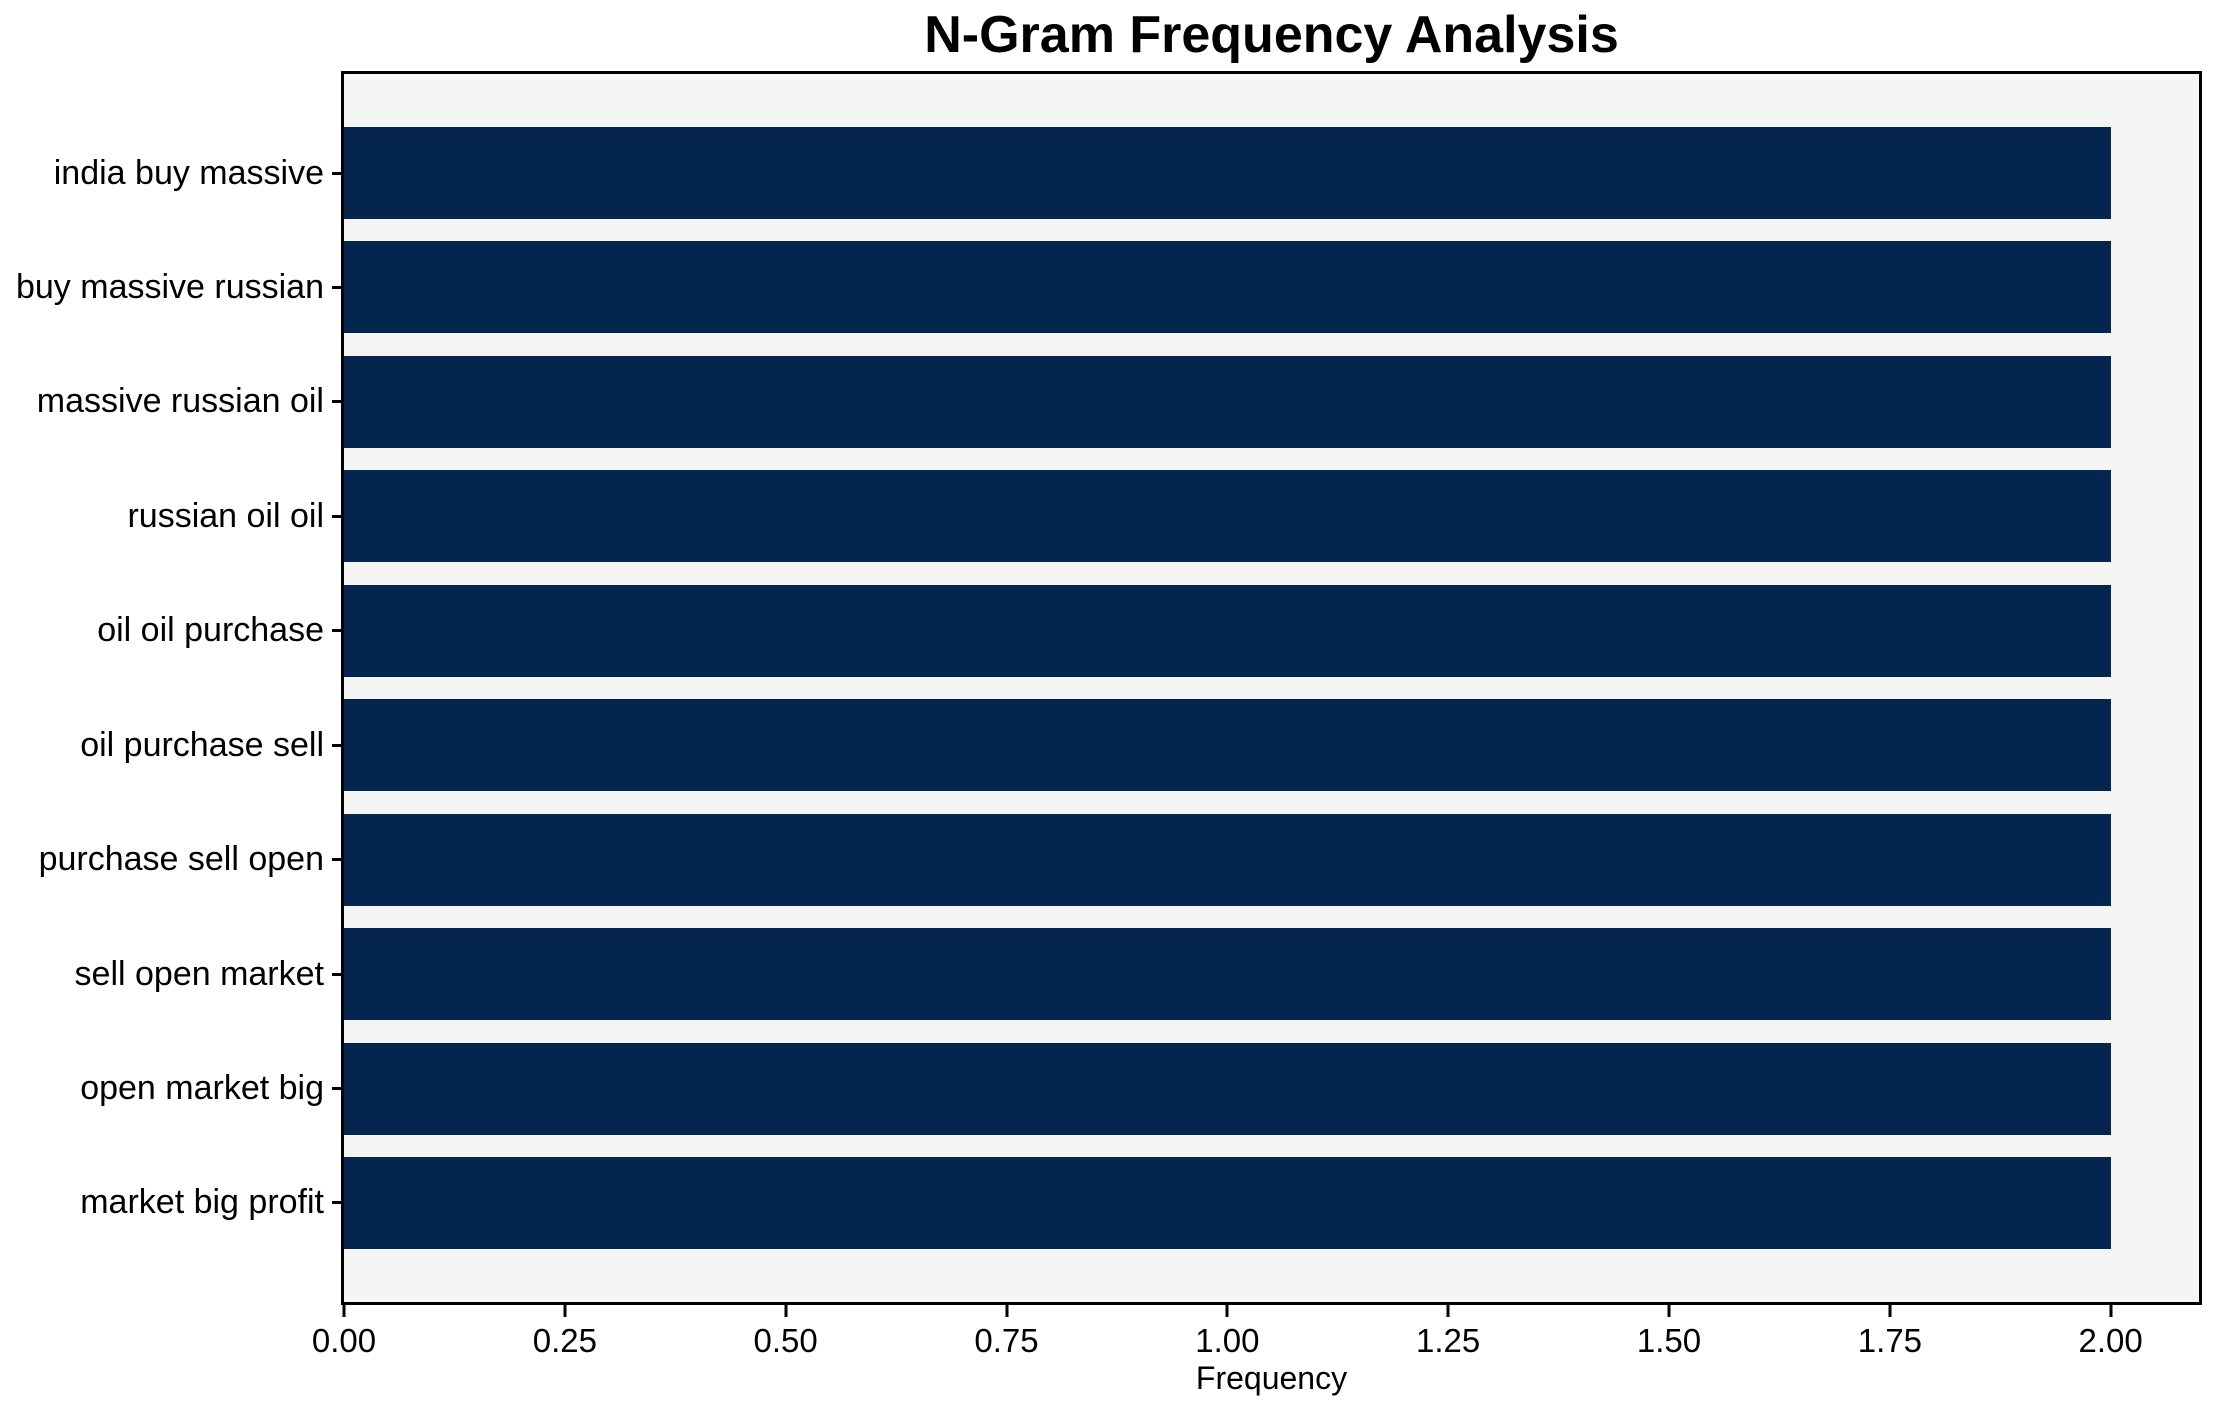  What do you see at coordinates (1669, 1340) in the screenshot?
I see `x-tick-label: 1.50` at bounding box center [1669, 1340].